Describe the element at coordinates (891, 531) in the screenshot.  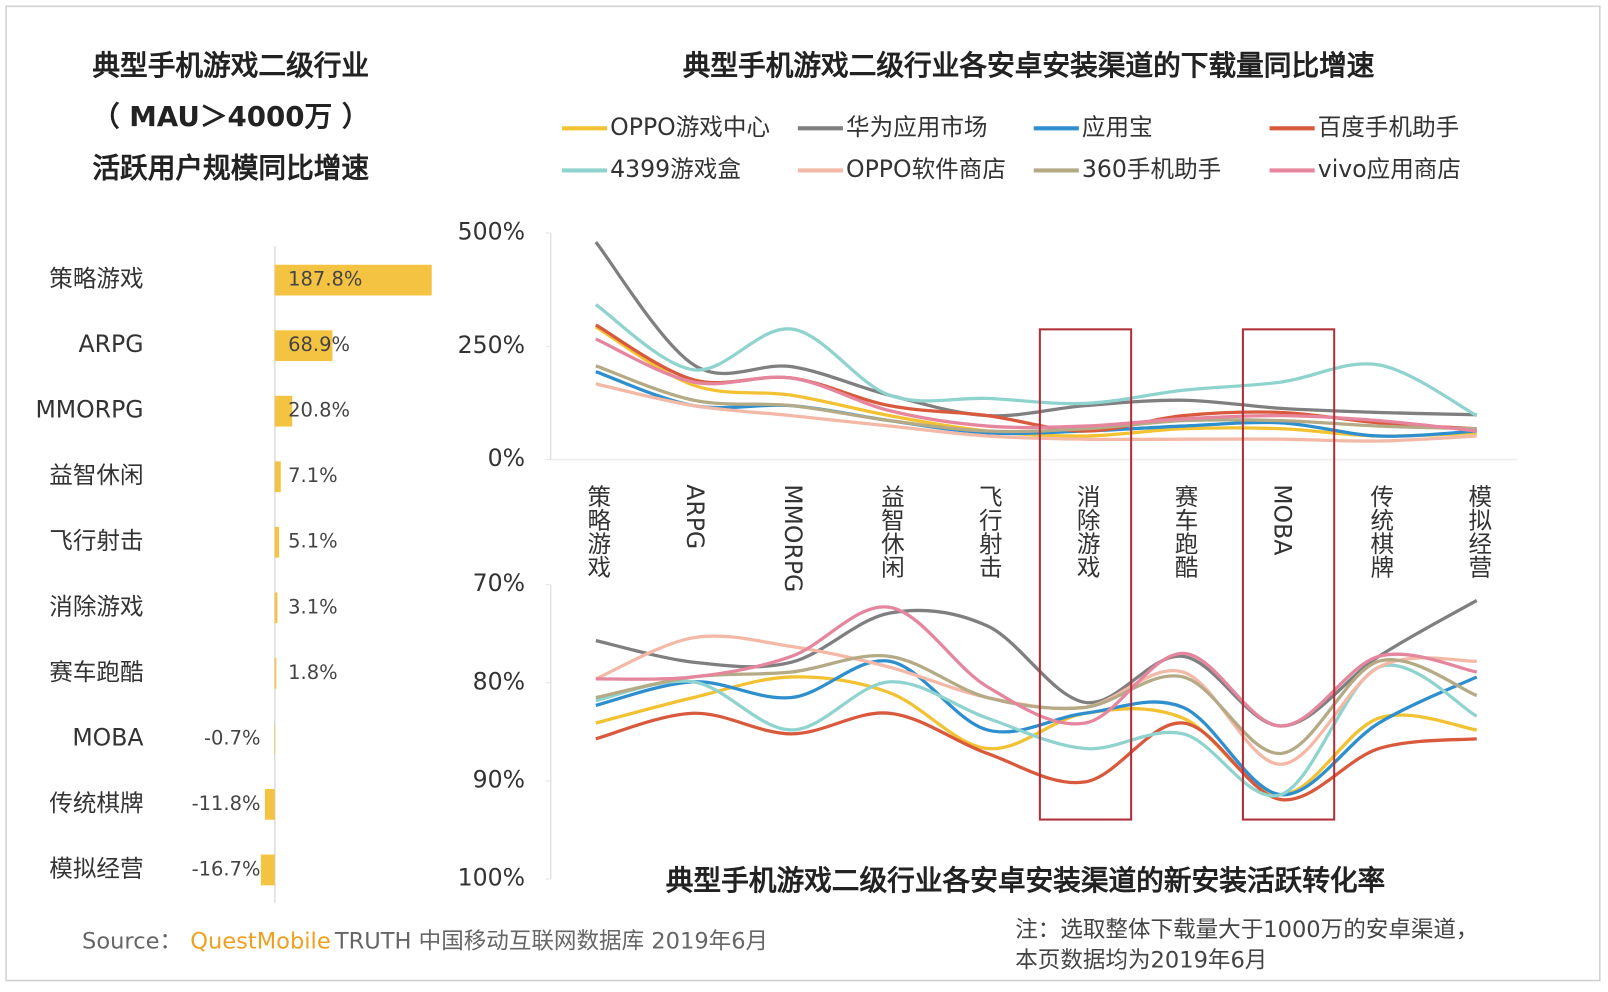
I see `x-tick-label: 益智休闲` at that location.